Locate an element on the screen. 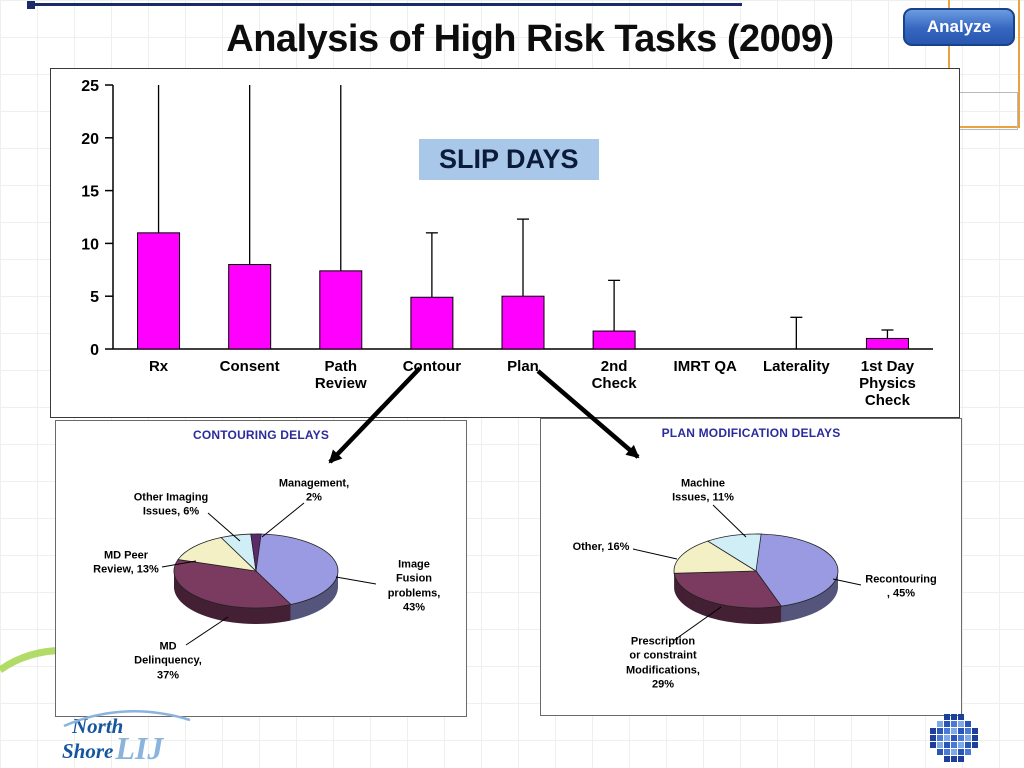 This screenshot has width=1024, height=768. top-border-line is located at coordinates (386, 4).